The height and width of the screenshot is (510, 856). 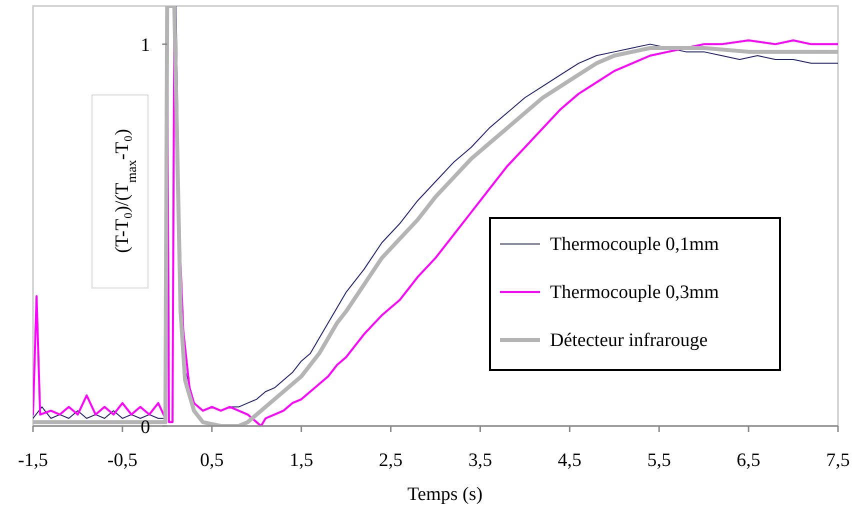 What do you see at coordinates (212, 460) in the screenshot?
I see `x-tick-label: 0,5` at bounding box center [212, 460].